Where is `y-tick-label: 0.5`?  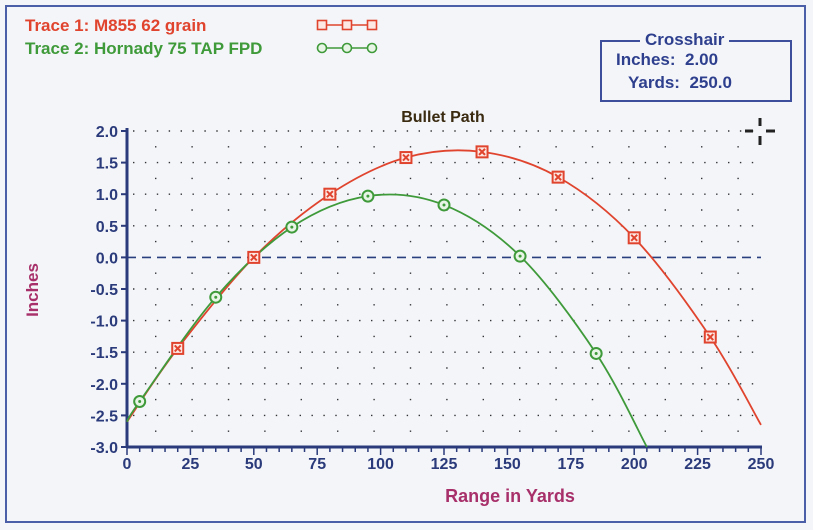 y-tick-label: 0.5 is located at coordinates (107, 227).